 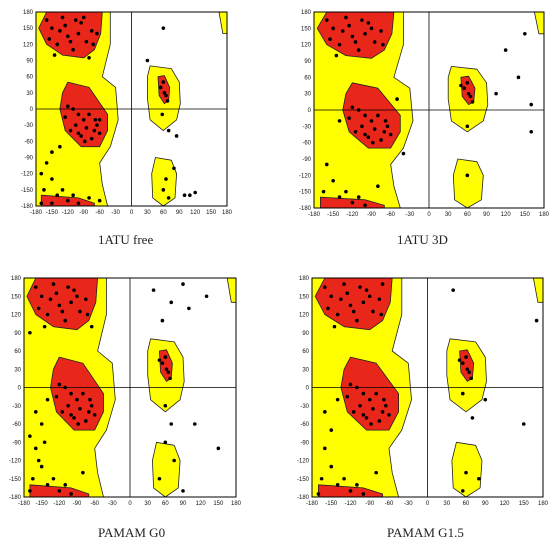 What do you see at coordinates (131, 109) in the screenshot?
I see `plot-frame` at bounding box center [131, 109].